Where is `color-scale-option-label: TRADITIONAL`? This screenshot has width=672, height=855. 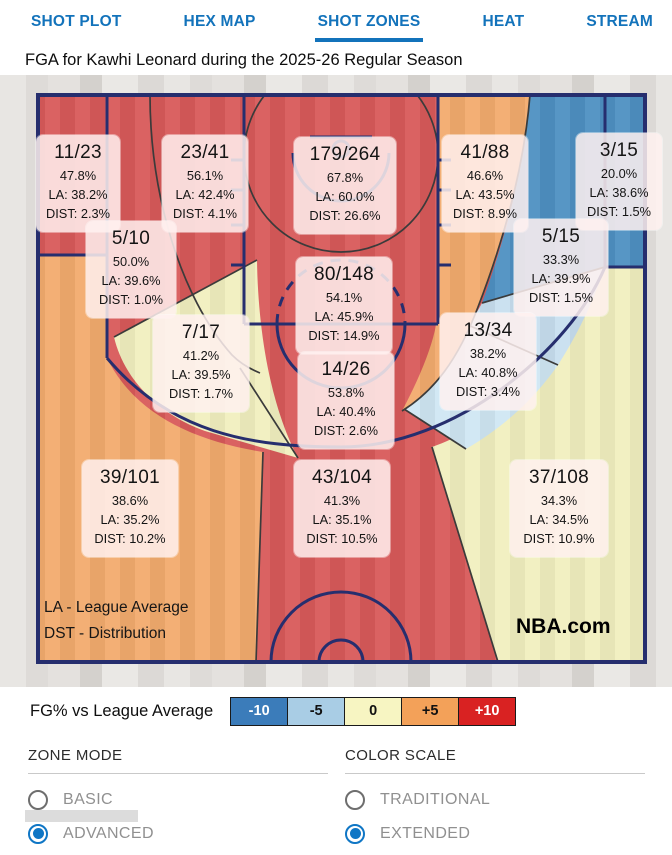 color-scale-option-label: TRADITIONAL is located at coordinates (435, 799).